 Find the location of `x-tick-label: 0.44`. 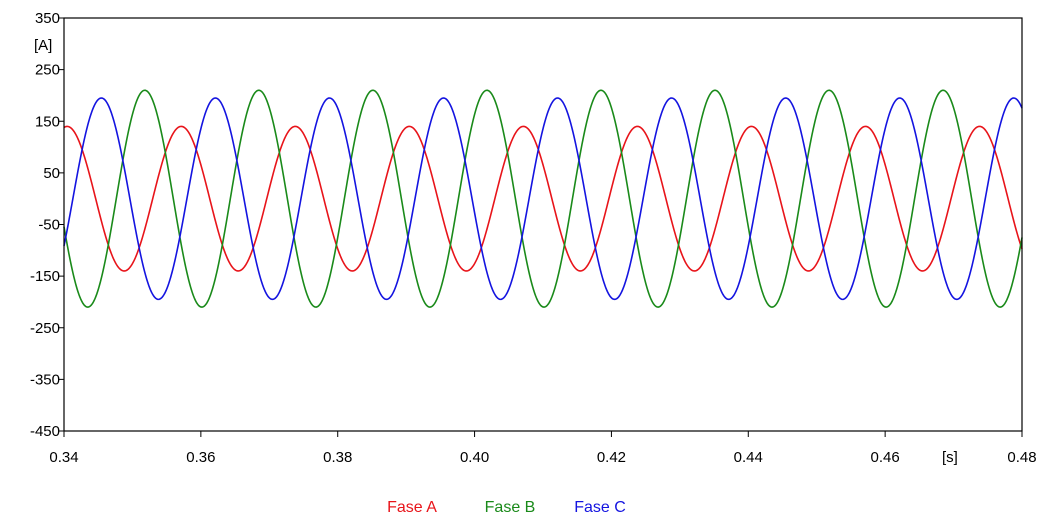

x-tick-label: 0.44 is located at coordinates (748, 457).